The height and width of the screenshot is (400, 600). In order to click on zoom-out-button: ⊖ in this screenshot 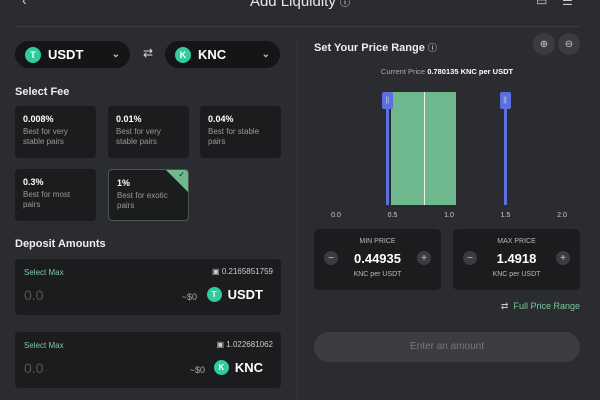, I will do `click(569, 44)`.